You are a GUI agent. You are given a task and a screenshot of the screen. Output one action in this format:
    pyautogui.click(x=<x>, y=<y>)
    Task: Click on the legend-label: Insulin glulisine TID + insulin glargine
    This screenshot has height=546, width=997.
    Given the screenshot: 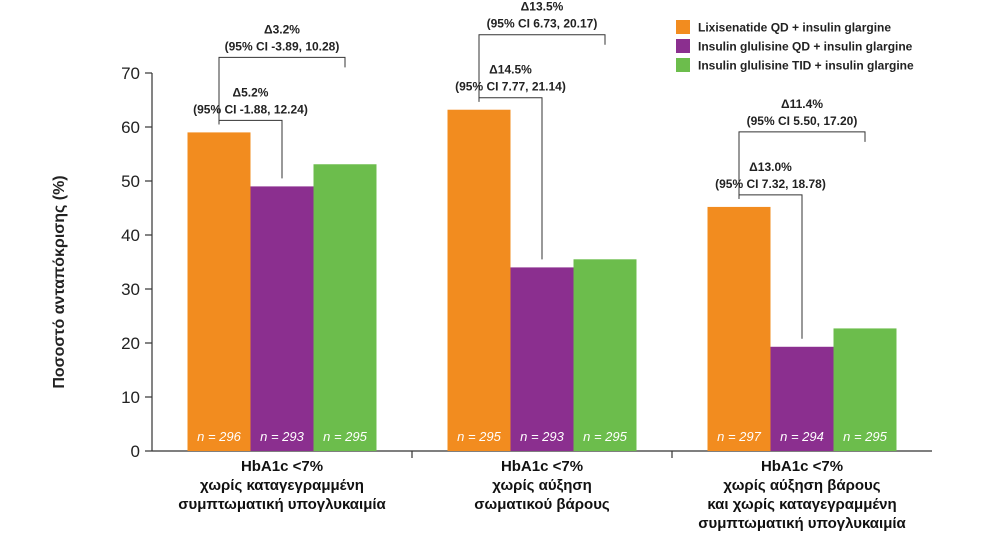 What is the action you would take?
    pyautogui.click(x=806, y=66)
    